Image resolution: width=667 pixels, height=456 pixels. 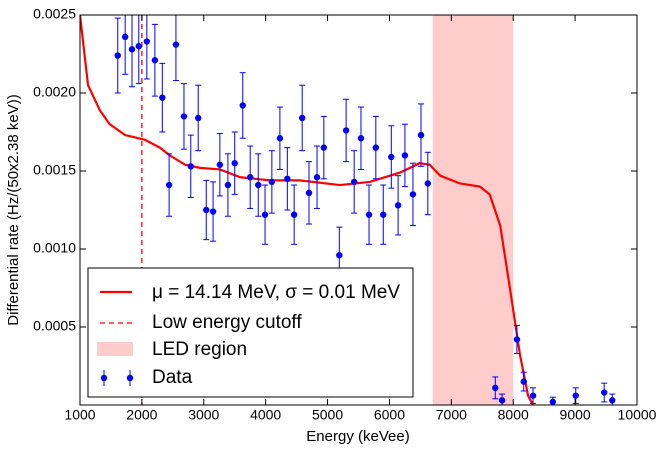 What do you see at coordinates (54, 92) in the screenshot?
I see `y-tick-label: 0.0020` at bounding box center [54, 92].